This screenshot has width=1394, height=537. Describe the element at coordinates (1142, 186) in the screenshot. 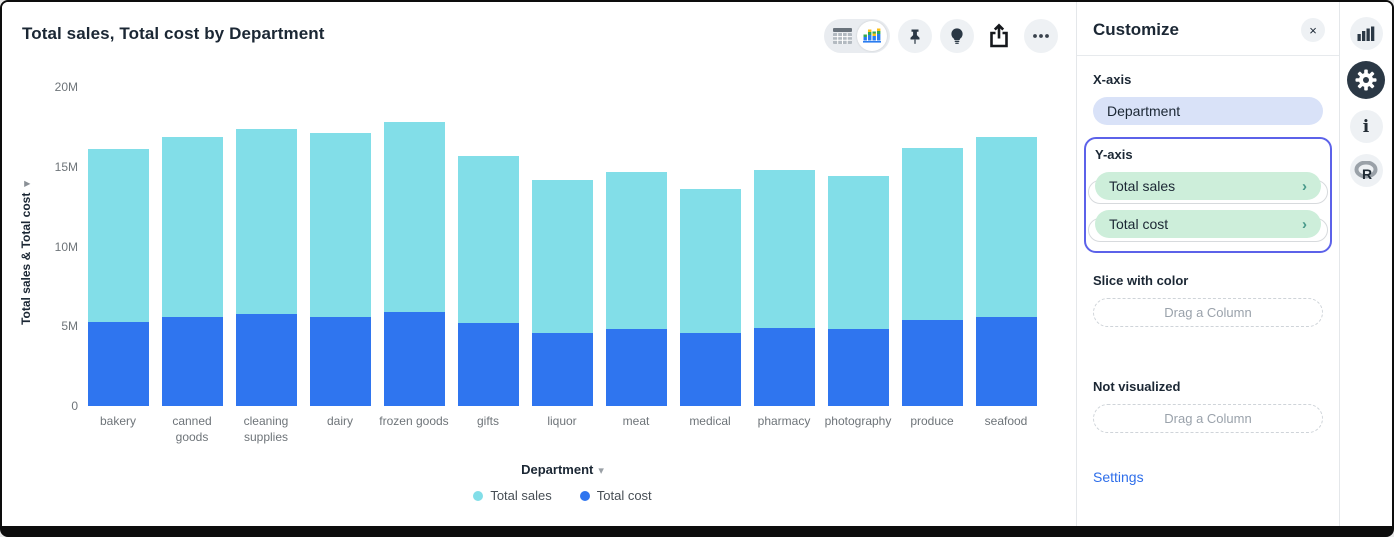

I see `y-field-label: Total sales` at that location.